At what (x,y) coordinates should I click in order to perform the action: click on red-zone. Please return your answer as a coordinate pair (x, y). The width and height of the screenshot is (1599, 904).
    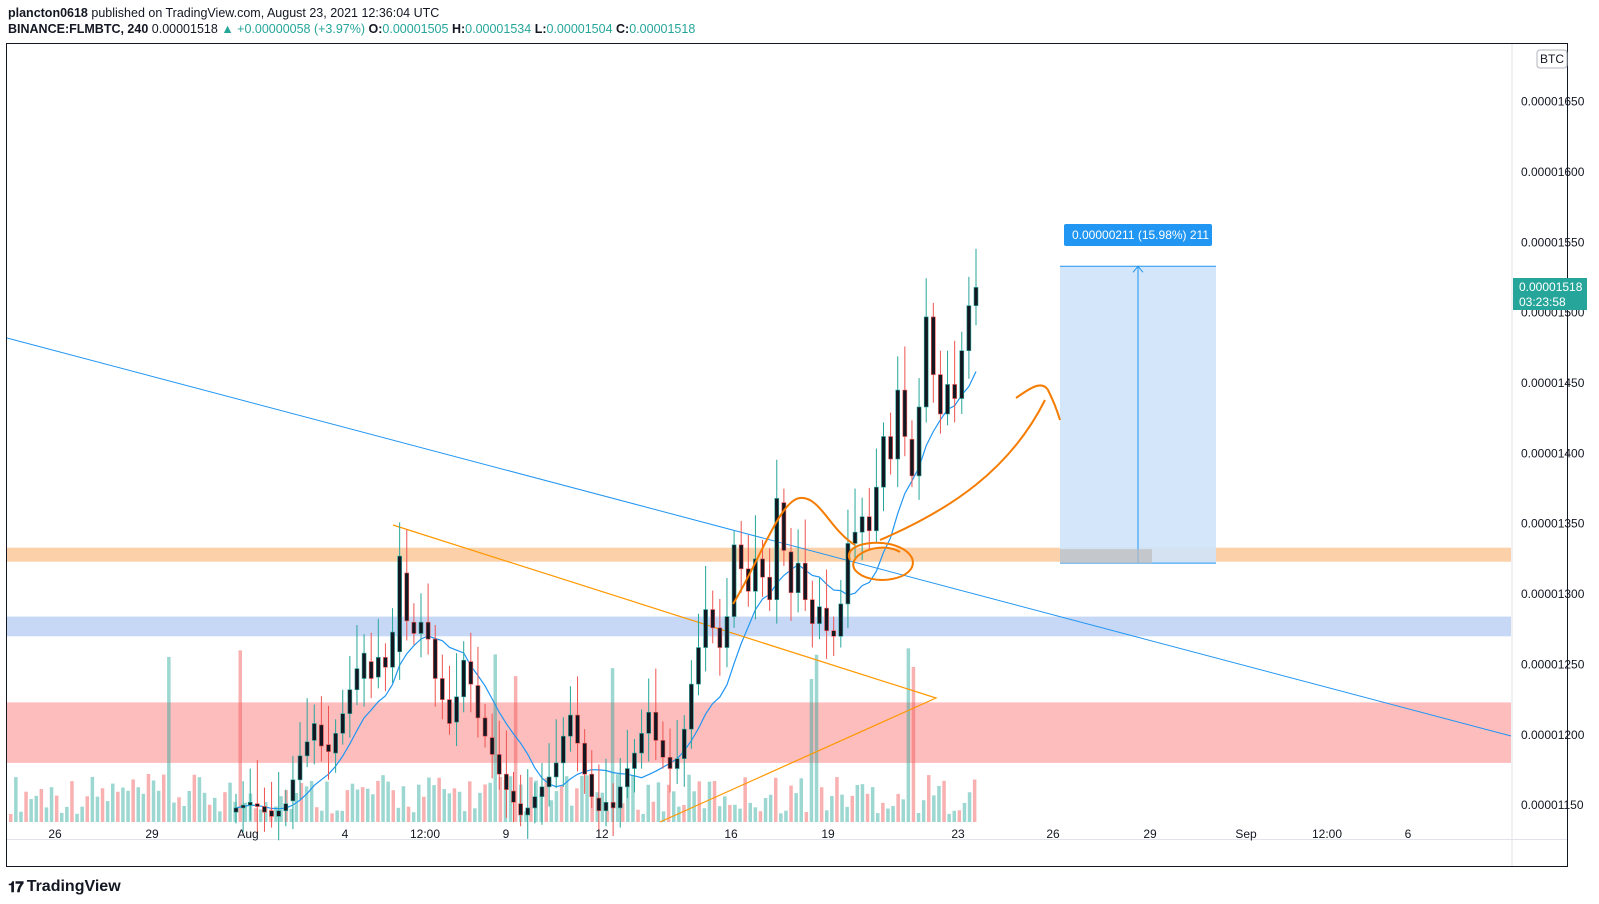
    Looking at the image, I should click on (759, 732).